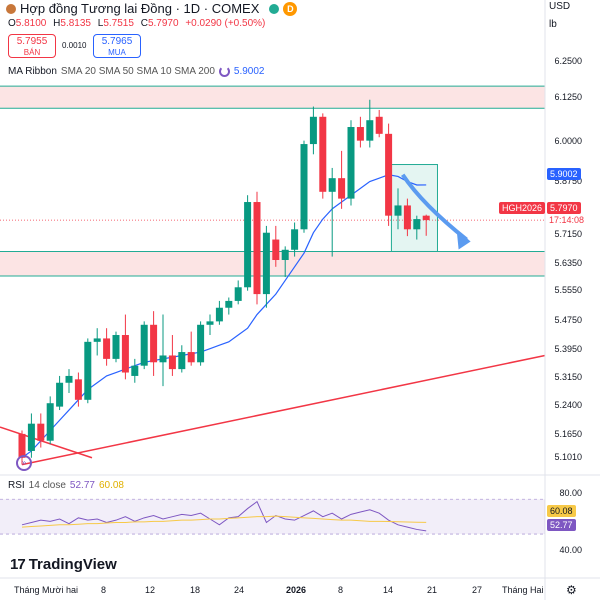 The image size is (600, 600). Describe the element at coordinates (75, 23) in the screenshot. I see `ohlc-high: 5.8135` at that location.